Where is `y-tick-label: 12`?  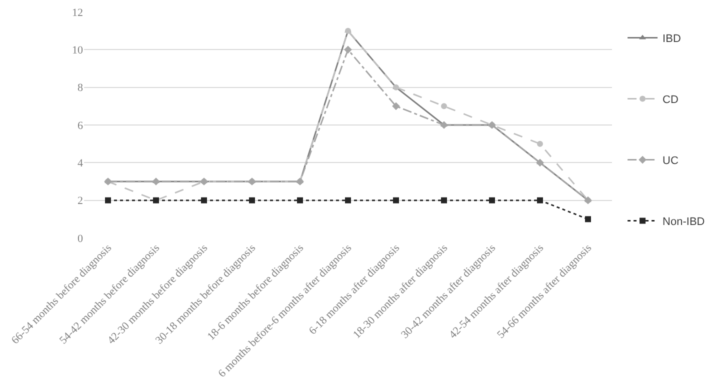 y-tick-label: 12 is located at coordinates (77, 12).